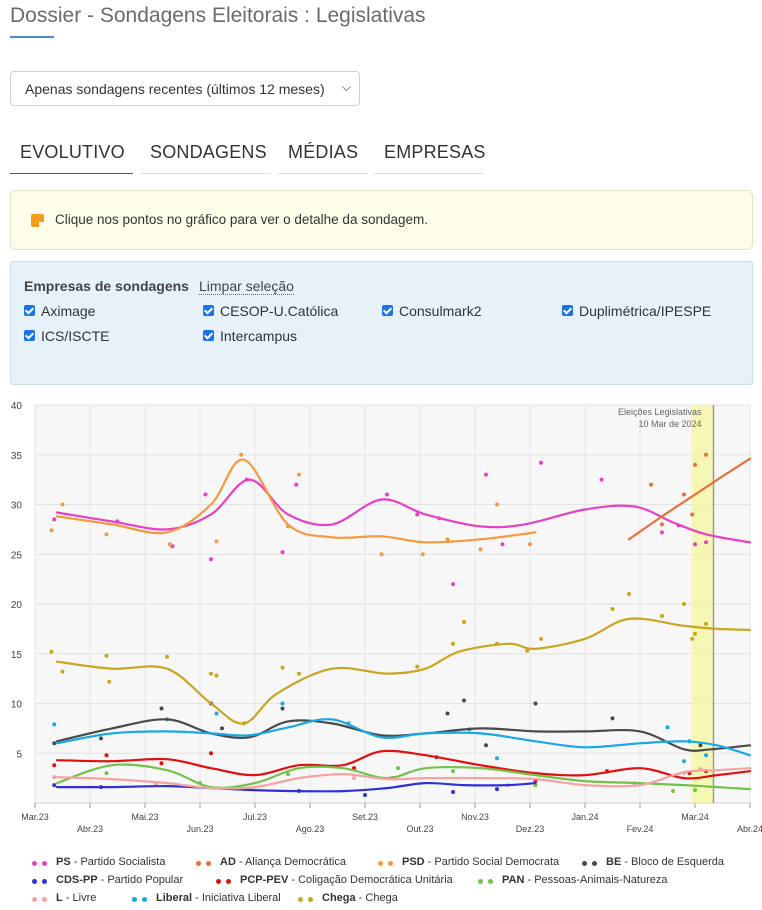  What do you see at coordinates (290, 862) in the screenshot?
I see `legend-full-name: - Aliança Democrática` at bounding box center [290, 862].